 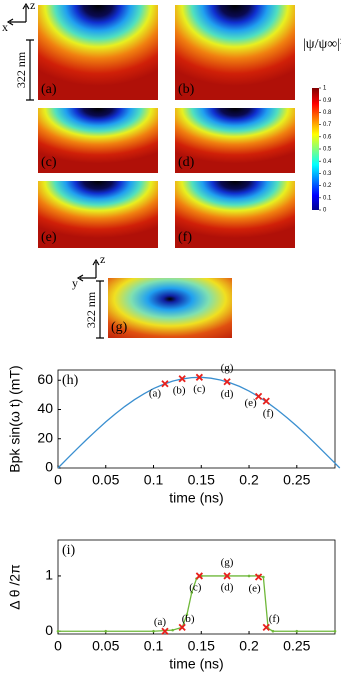 What do you see at coordinates (327, 150) in the screenshot?
I see `colorbar-tick-label: 0.5` at bounding box center [327, 150].